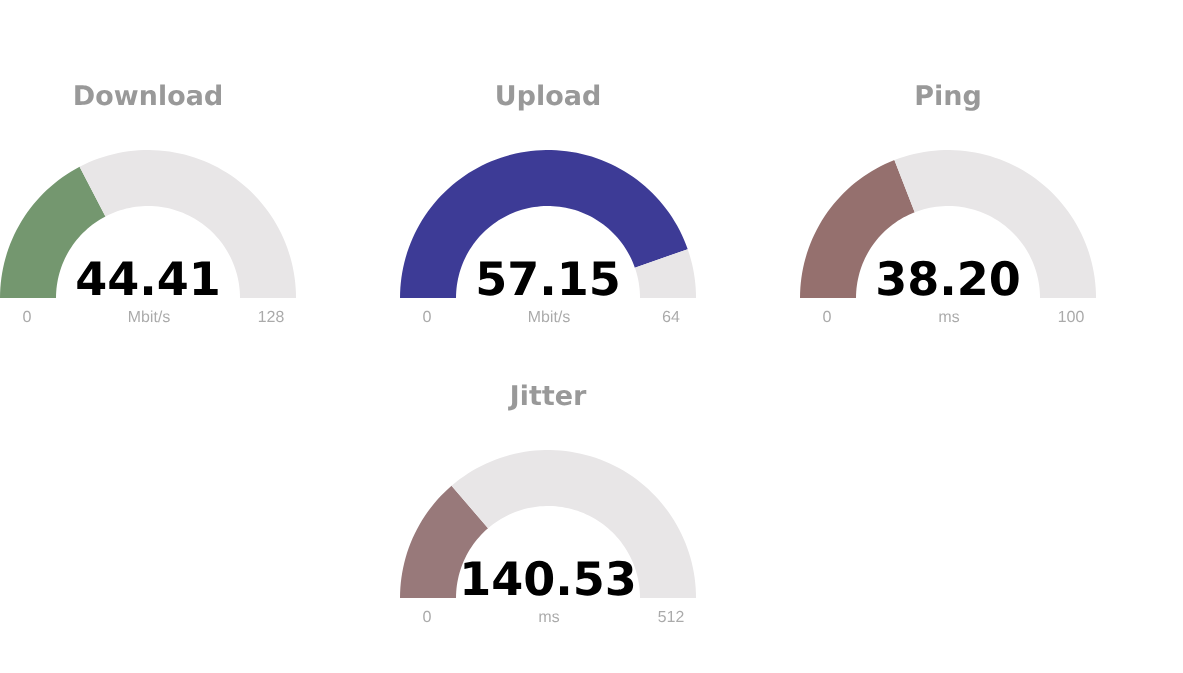 Image resolution: width=1183 pixels, height=673 pixels. What do you see at coordinates (148, 95) in the screenshot?
I see `chart-title: Download` at bounding box center [148, 95].